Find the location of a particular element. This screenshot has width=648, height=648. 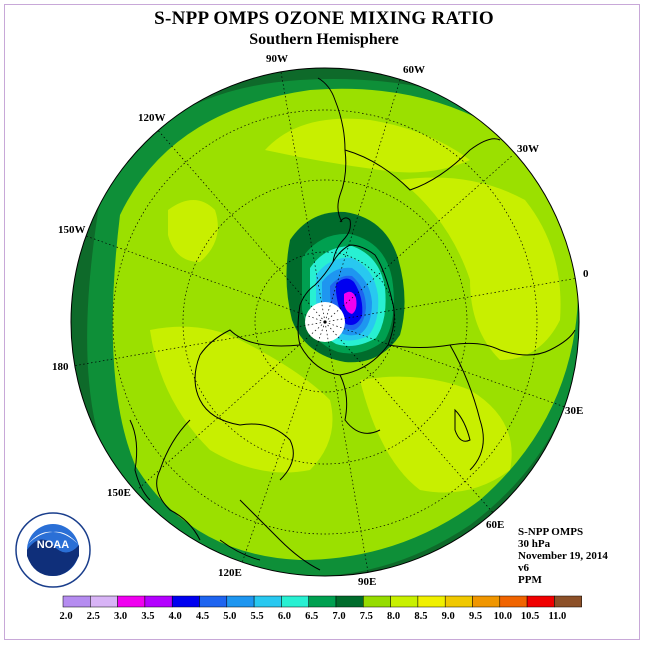

lon-label-30w: 30W is located at coordinates (528, 149).